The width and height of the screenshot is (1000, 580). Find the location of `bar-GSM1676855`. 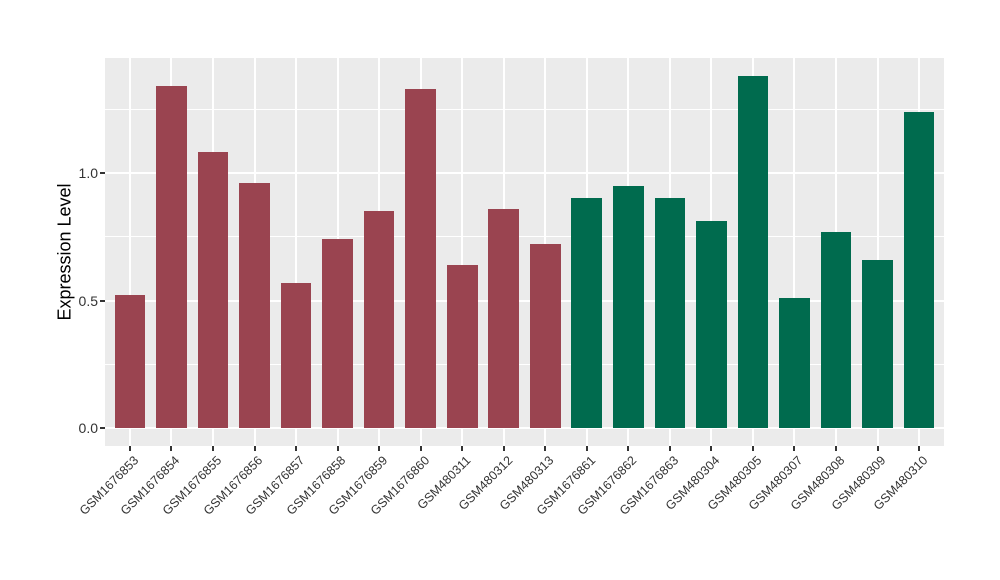

bar-GSM1676855 is located at coordinates (213, 290).